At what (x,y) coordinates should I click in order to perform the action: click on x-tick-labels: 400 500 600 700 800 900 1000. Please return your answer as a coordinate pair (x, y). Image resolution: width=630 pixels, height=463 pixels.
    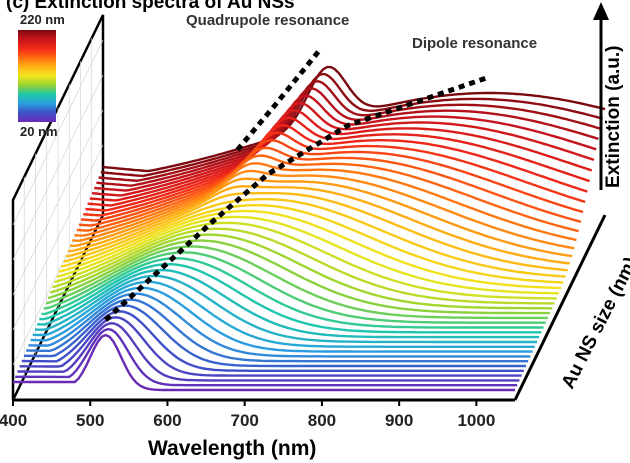
    Looking at the image, I should click on (247, 415).